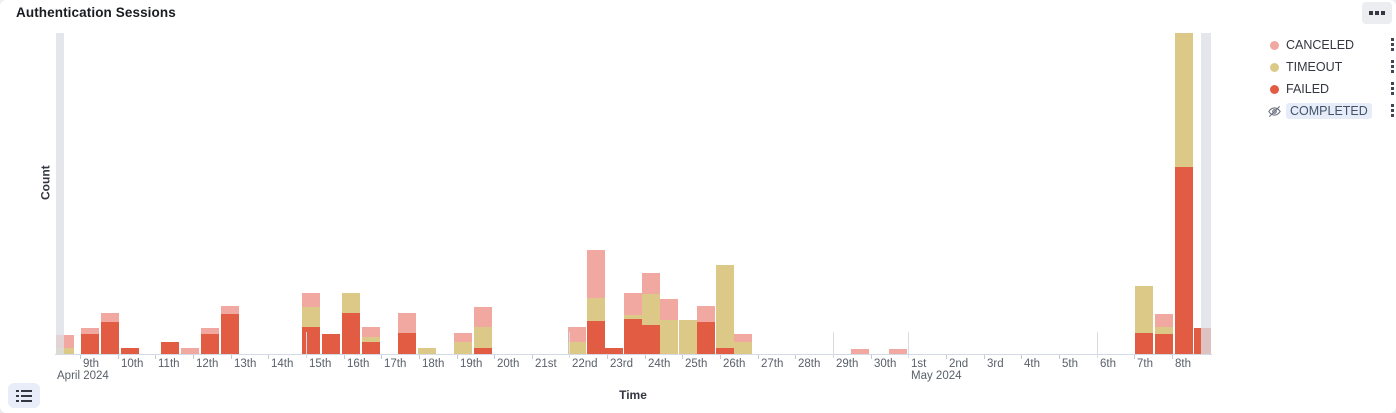  I want to click on axis-month-label: April 2024, so click(83, 376).